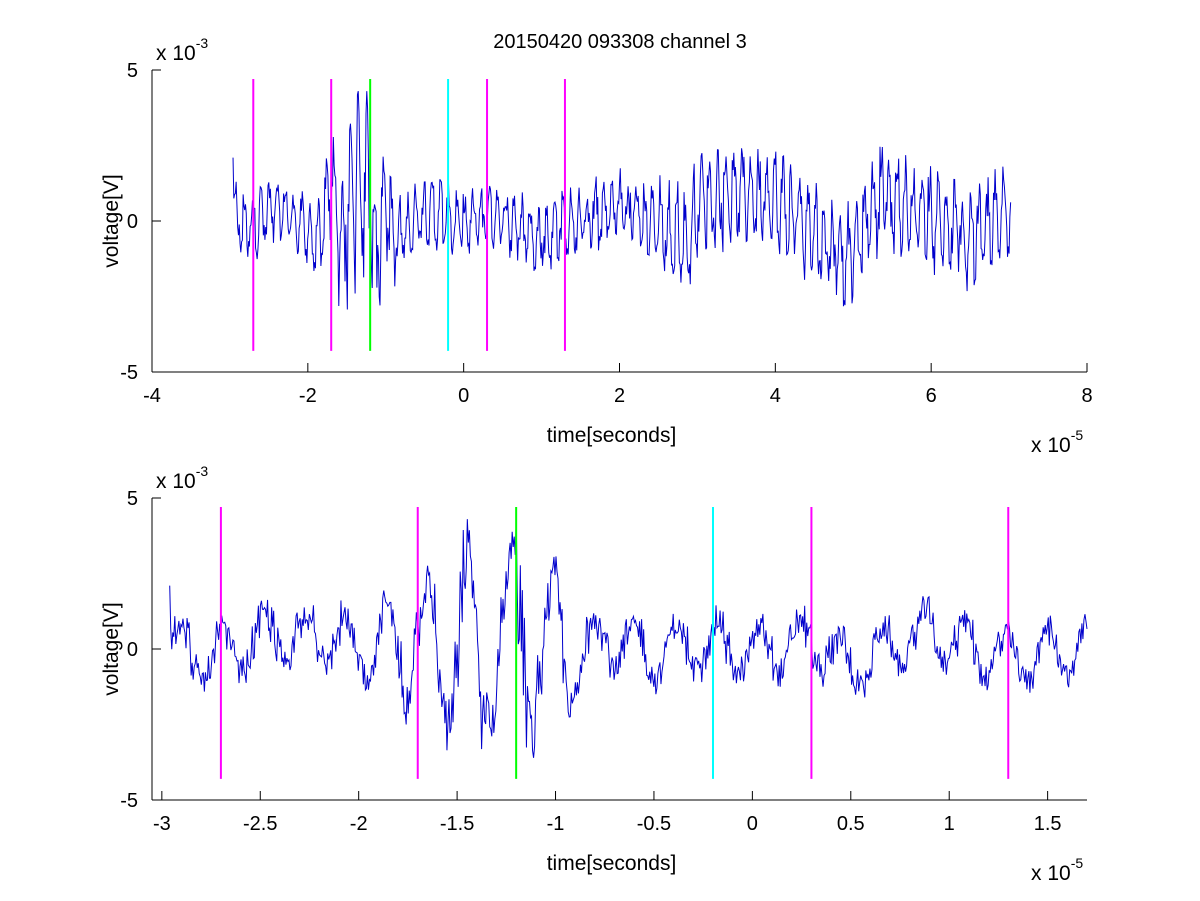 The image size is (1200, 901). What do you see at coordinates (620, 42) in the screenshot?
I see `figure-title: 20150420 093308 channel 3` at bounding box center [620, 42].